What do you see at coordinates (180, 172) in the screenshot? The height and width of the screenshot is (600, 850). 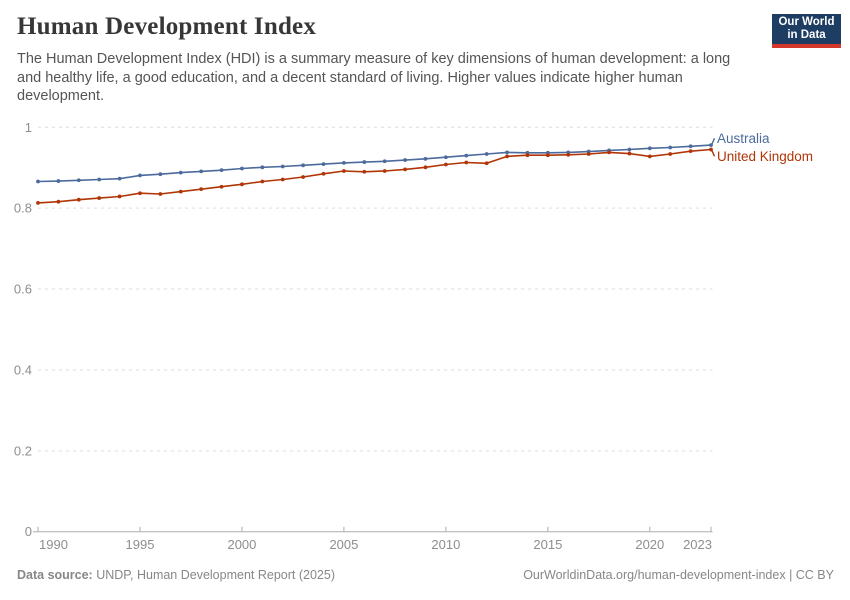 I see `australia-point-1997` at bounding box center [180, 172].